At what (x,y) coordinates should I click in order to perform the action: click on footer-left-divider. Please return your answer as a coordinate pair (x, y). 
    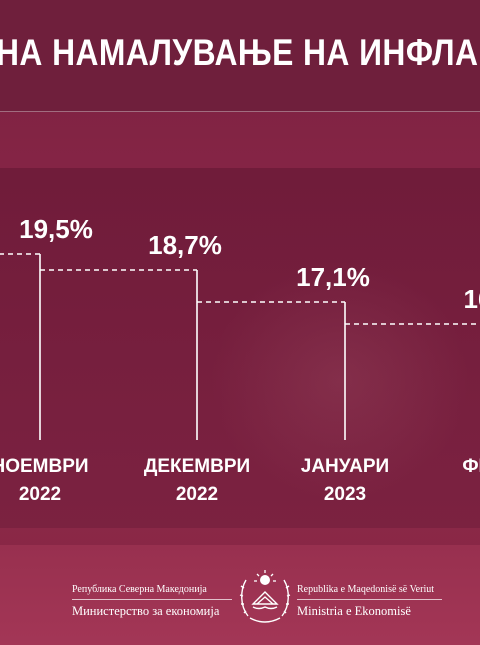
    Looking at the image, I should click on (152, 599).